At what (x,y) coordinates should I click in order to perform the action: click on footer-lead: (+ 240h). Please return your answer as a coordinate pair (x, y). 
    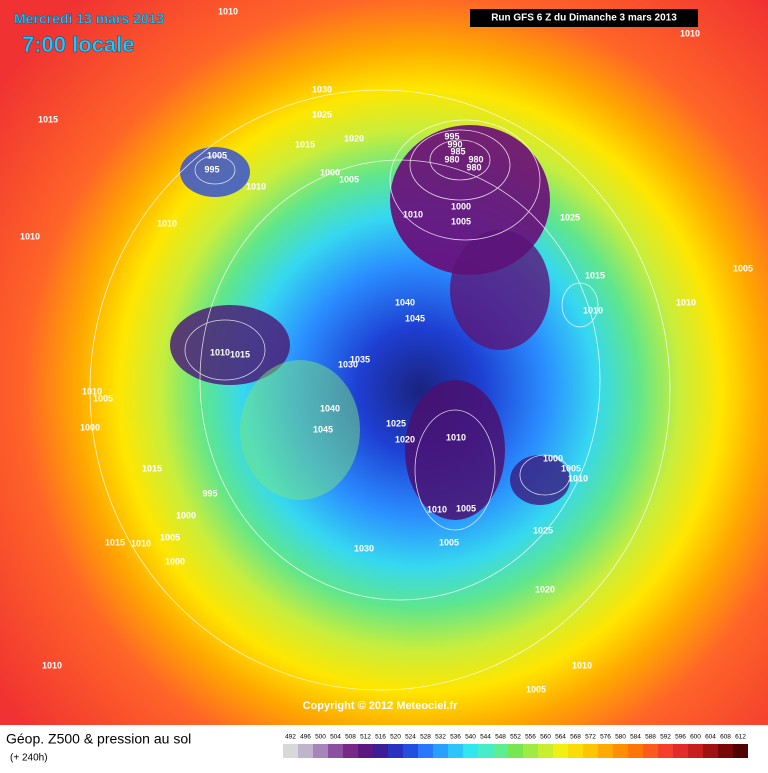
    Looking at the image, I should click on (29, 758).